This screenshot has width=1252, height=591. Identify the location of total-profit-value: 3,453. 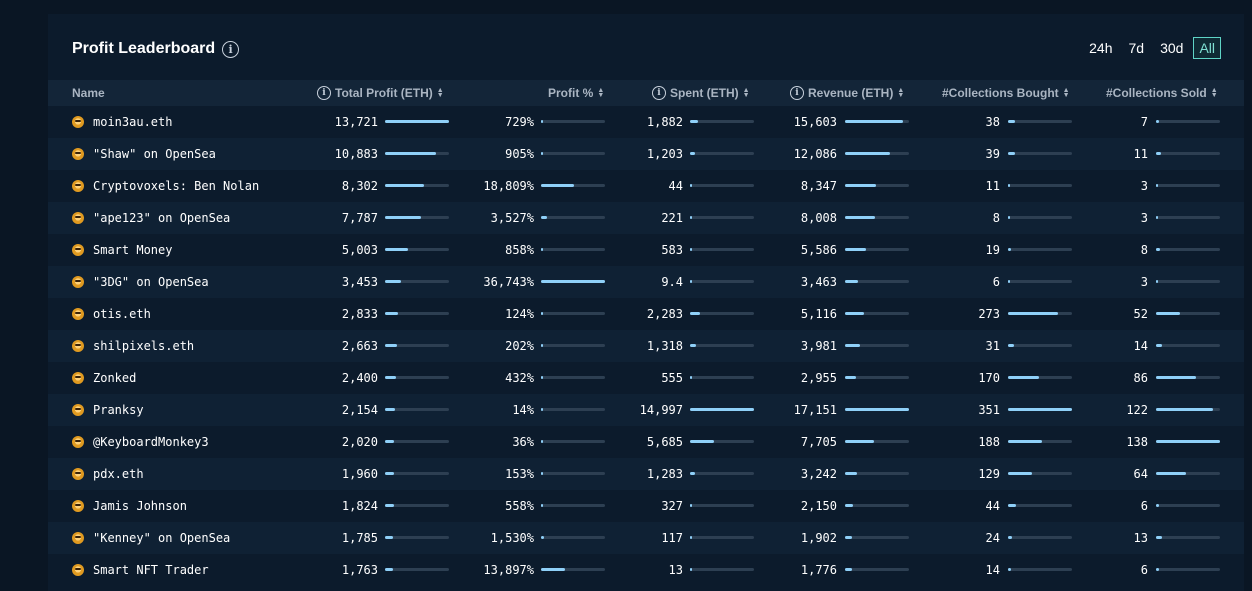
(359, 282).